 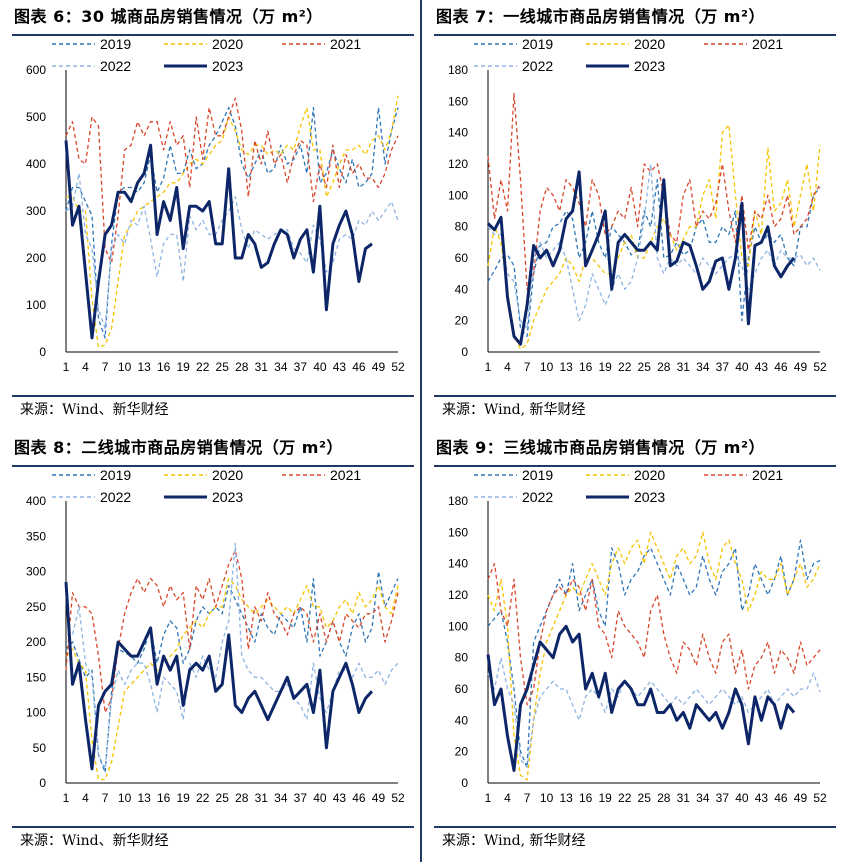 I want to click on y-tick-label: 150, so click(x=36, y=677).